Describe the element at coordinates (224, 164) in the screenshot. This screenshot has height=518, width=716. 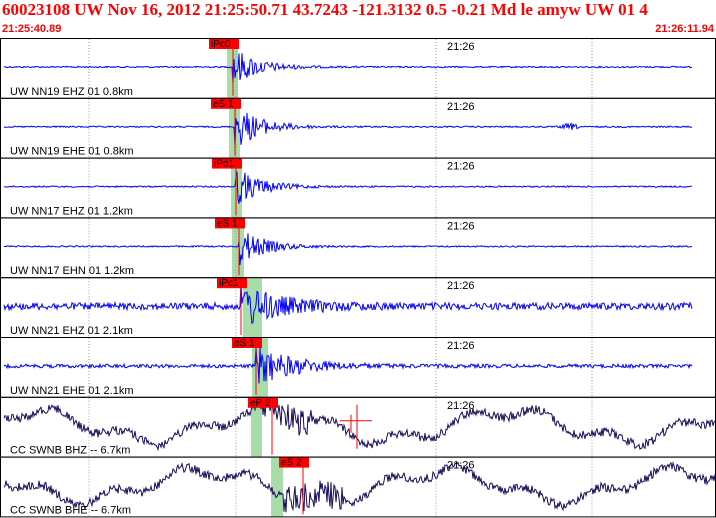
I see `pick-label: iPd1` at that location.